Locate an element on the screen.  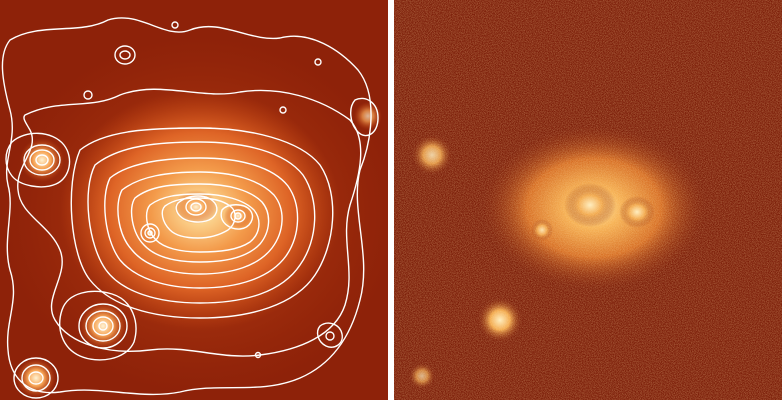
secondary-galaxy is located at coordinates (238, 216).